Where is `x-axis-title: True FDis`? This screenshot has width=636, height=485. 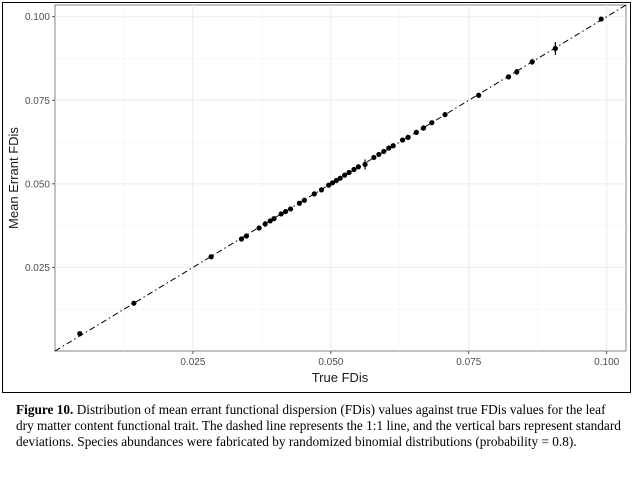
x-axis-title: True FDis is located at coordinates (340, 377).